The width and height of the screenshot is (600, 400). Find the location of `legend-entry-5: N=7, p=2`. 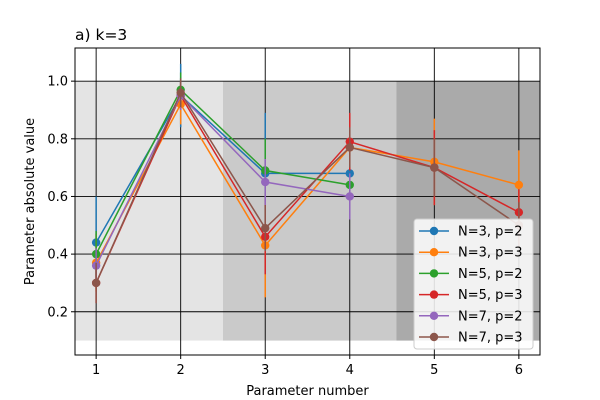

legend-entry-5: N=7, p=2 is located at coordinates (471, 316).